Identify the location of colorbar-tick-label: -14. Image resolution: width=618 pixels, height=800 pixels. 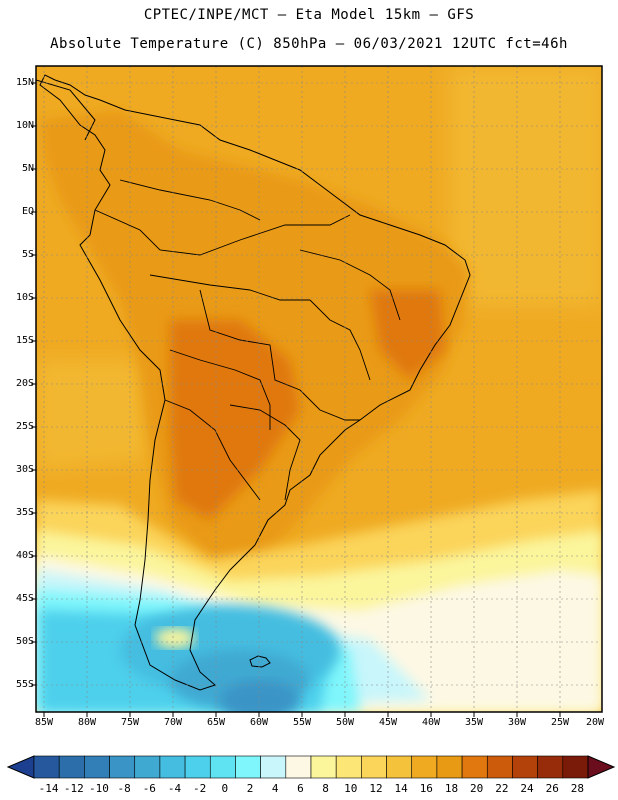
(48, 788).